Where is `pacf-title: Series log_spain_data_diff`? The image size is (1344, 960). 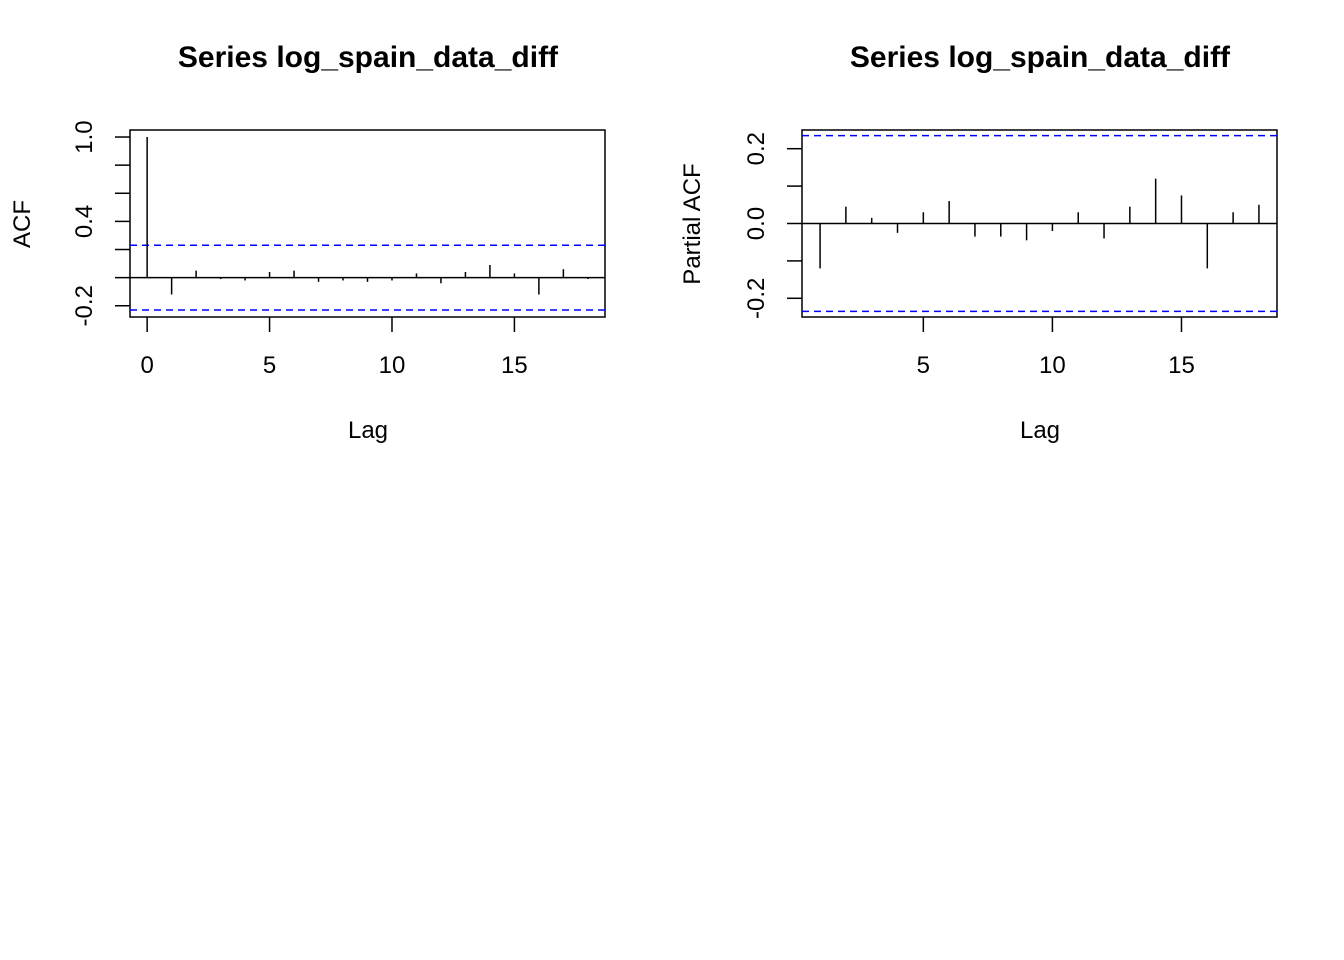 pacf-title: Series log_spain_data_diff is located at coordinates (1040, 57).